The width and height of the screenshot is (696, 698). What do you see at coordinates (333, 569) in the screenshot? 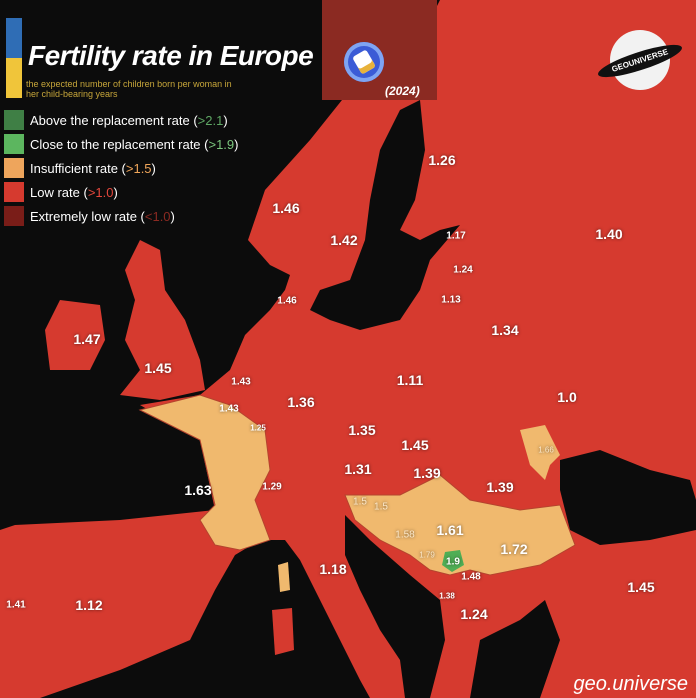
I see `map-label: 1.18` at bounding box center [333, 569].